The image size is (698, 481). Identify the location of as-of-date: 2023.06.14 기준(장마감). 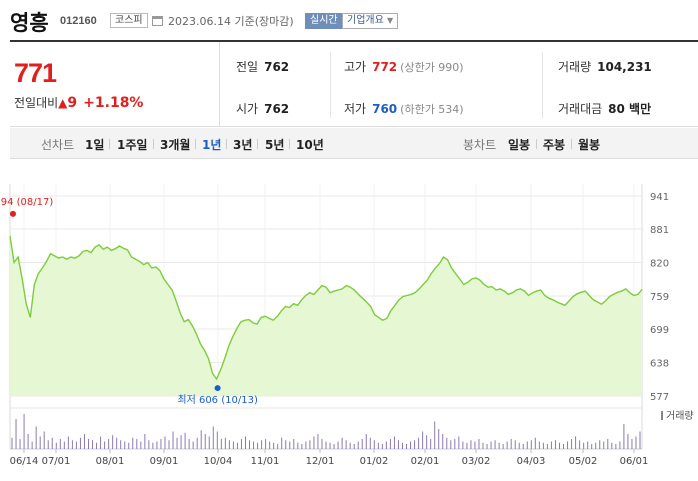
(231, 21).